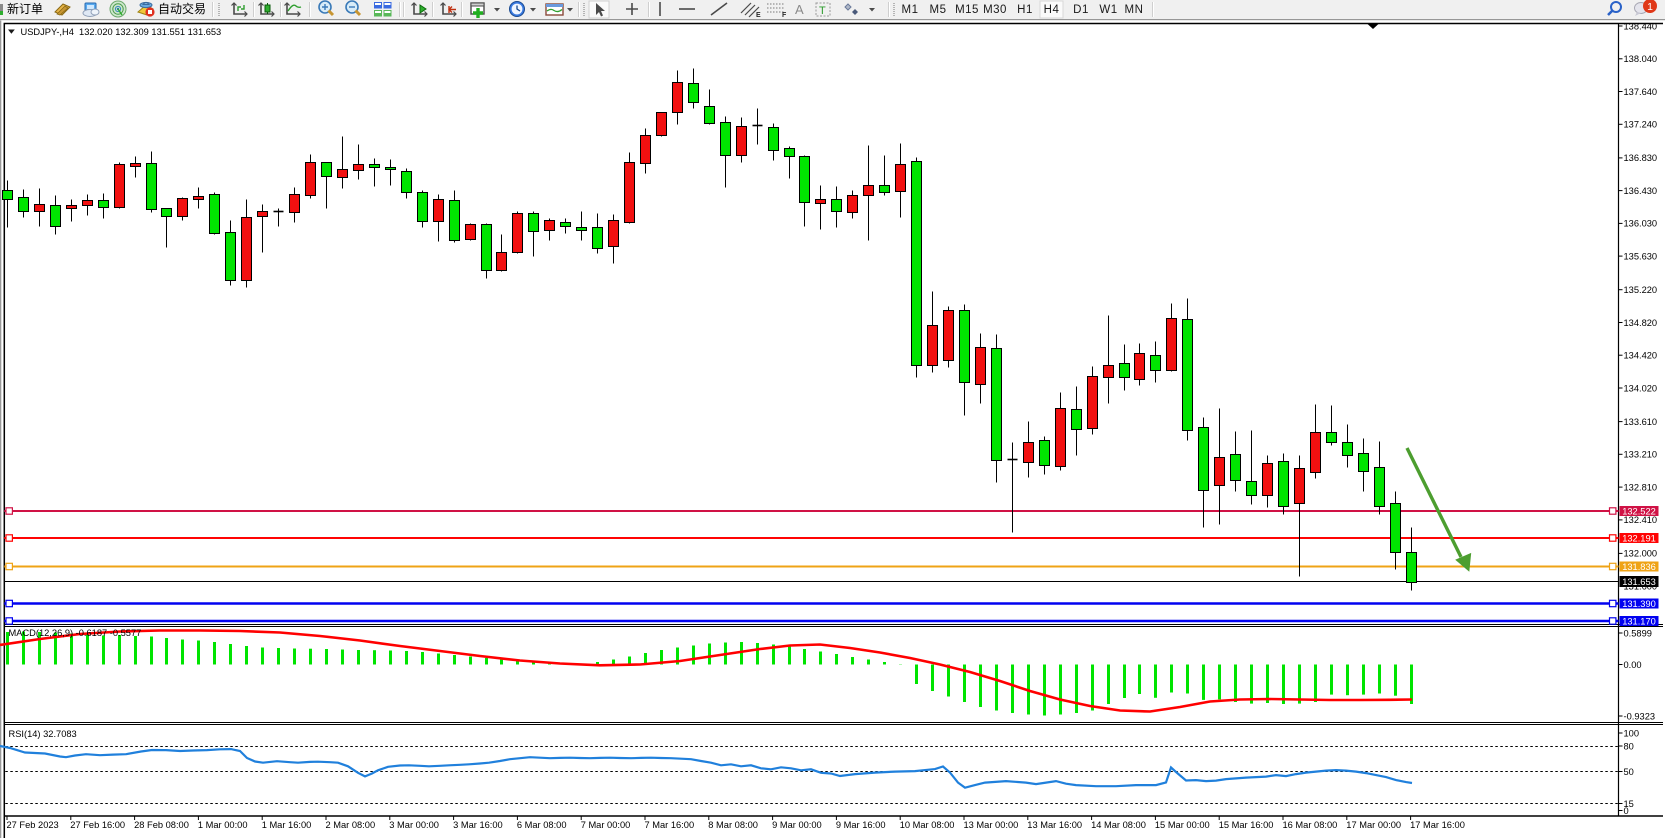 This screenshot has width=1665, height=838. I want to click on svg-text: 27 Feb 2023, so click(33, 825).